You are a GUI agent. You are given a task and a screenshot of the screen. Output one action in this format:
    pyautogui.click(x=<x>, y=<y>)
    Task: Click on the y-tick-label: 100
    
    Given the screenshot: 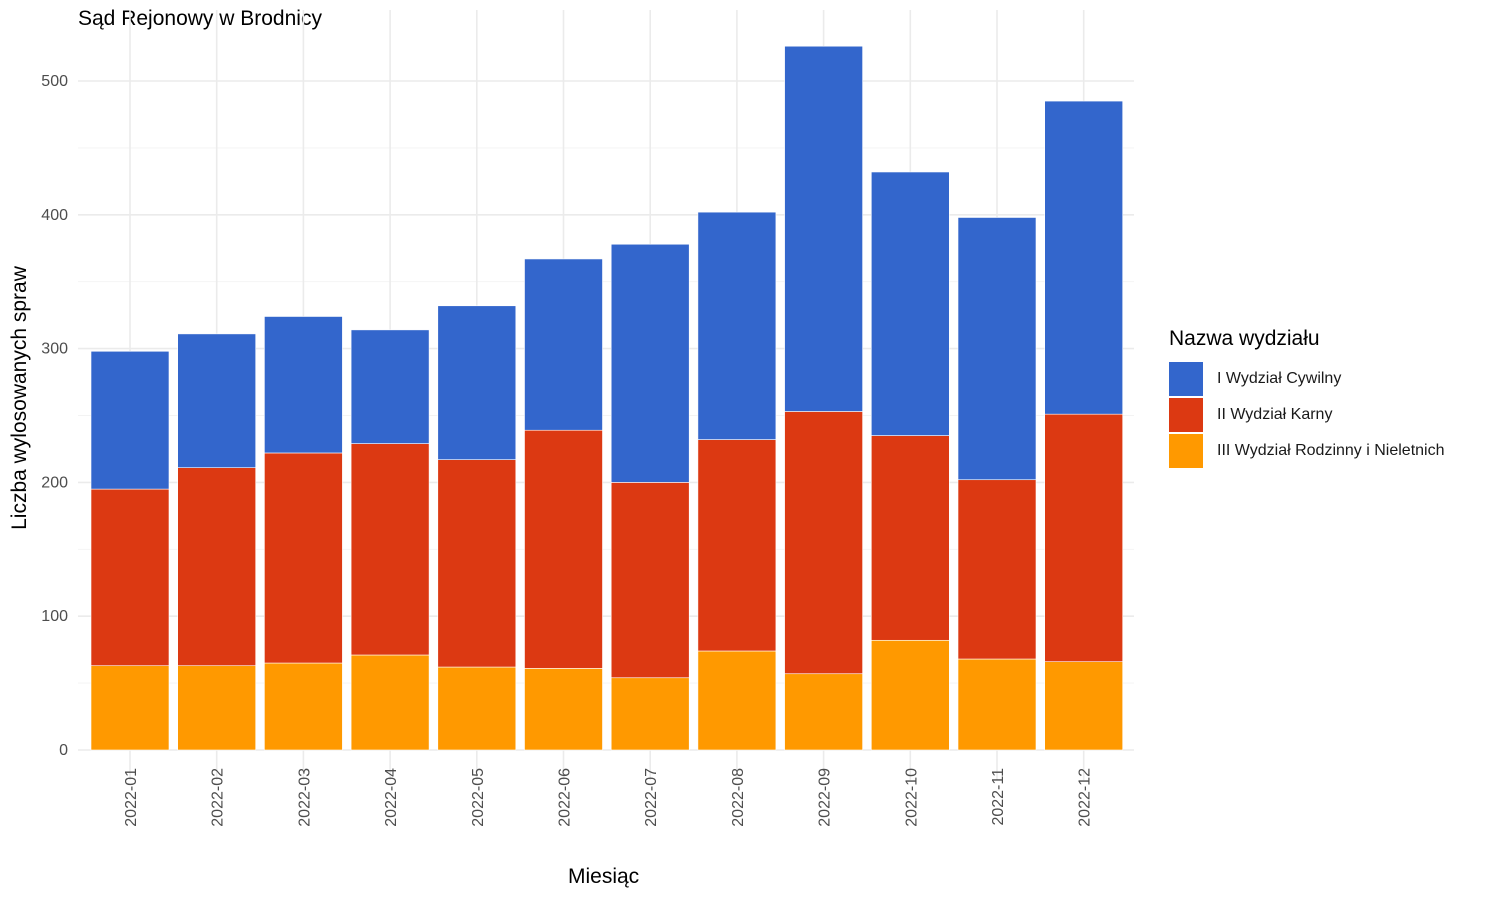 What is the action you would take?
    pyautogui.click(x=54, y=616)
    